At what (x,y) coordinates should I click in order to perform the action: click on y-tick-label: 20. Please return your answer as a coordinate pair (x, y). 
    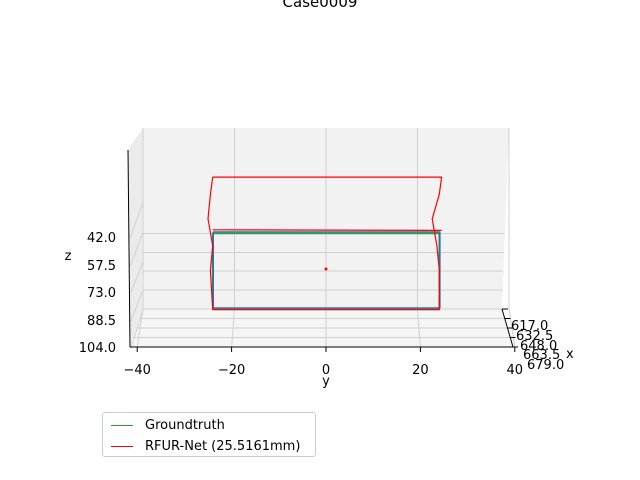
    Looking at the image, I should click on (420, 370).